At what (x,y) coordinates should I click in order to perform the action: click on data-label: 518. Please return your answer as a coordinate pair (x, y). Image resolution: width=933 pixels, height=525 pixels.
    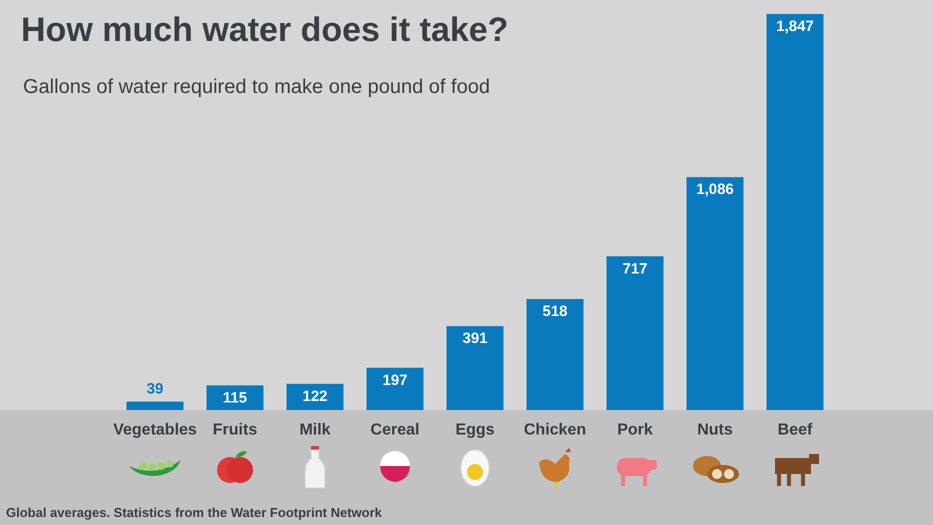
    Looking at the image, I should click on (555, 311).